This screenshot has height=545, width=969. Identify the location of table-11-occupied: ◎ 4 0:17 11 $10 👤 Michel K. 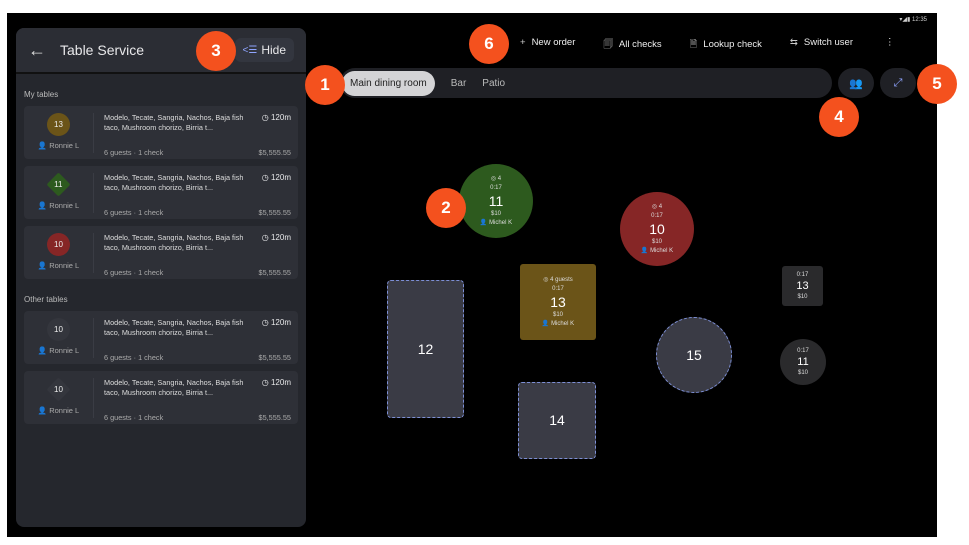
(496, 201).